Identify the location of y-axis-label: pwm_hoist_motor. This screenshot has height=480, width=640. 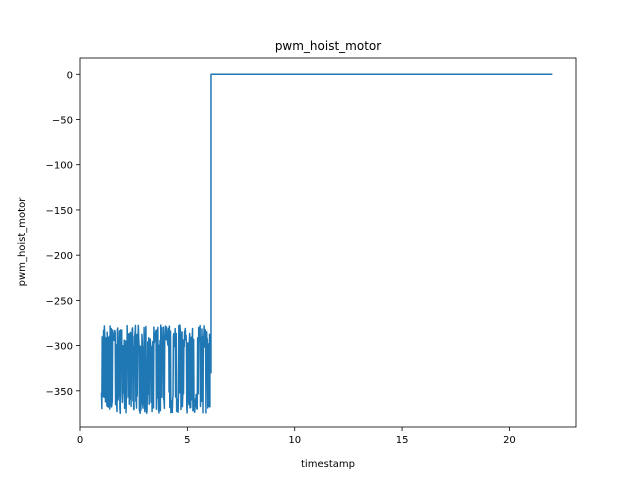
(22, 242).